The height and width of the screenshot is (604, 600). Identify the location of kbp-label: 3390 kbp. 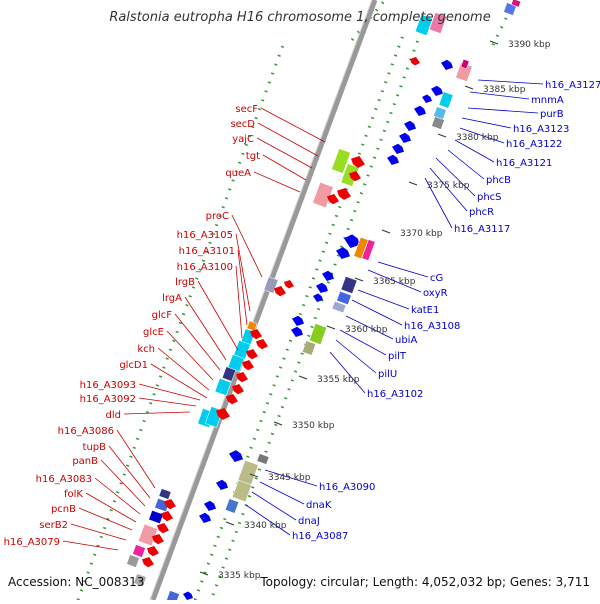
(529, 45).